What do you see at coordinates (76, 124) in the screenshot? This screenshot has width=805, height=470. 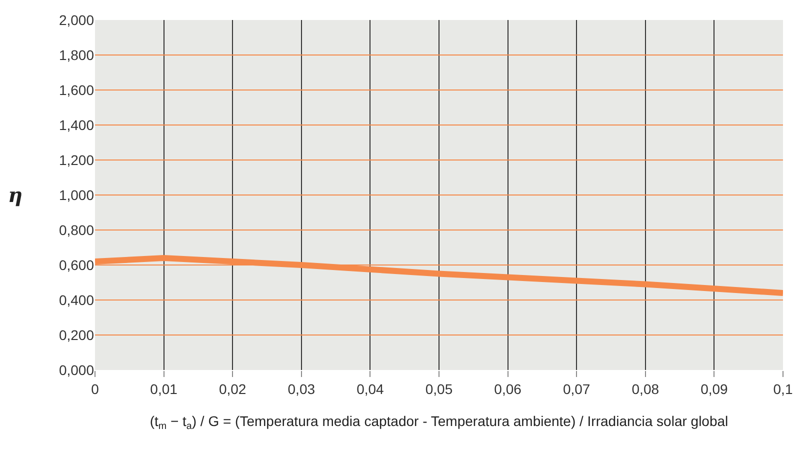 I see `y-tick-label: 1,400` at bounding box center [76, 124].